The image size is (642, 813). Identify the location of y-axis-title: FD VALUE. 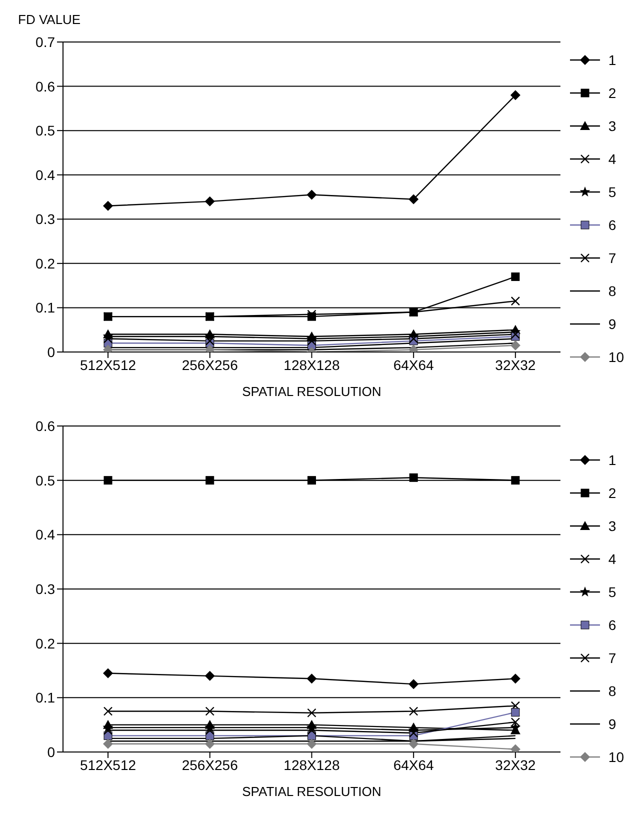
(49, 19).